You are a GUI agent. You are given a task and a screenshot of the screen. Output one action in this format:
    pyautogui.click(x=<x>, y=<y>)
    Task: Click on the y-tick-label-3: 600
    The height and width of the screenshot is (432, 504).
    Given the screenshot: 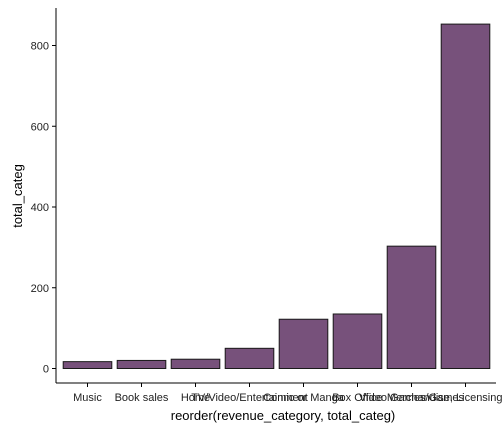 What is the action you would take?
    pyautogui.click(x=40, y=127)
    